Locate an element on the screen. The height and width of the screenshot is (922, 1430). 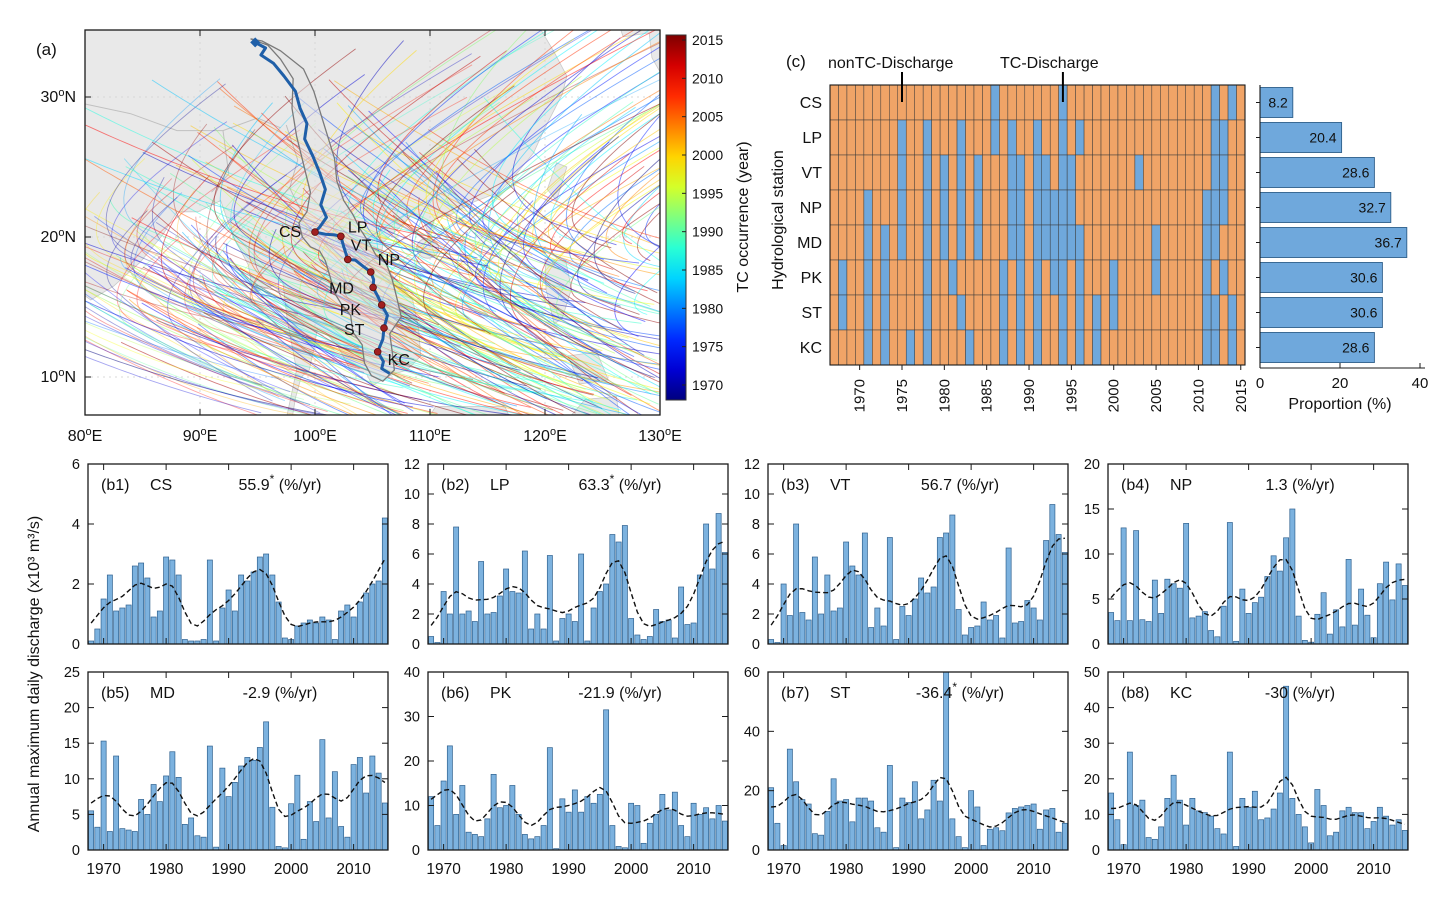
ytick-label: 50 is located at coordinates (1092, 673).